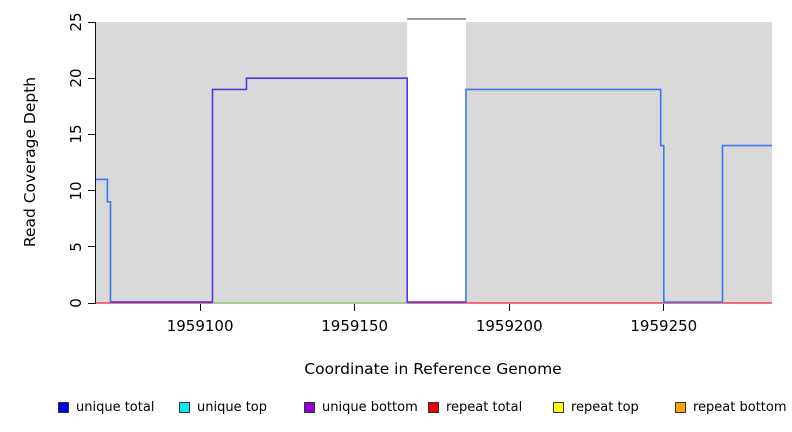  Describe the element at coordinates (484, 407) in the screenshot. I see `legend-label: repeat total` at that location.